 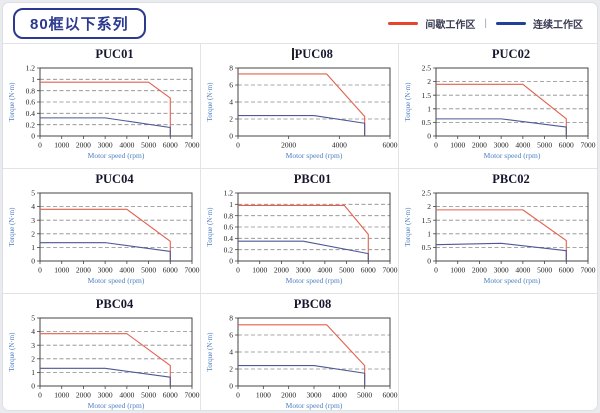 I want to click on svg-text: 6, so click(x=231, y=85).